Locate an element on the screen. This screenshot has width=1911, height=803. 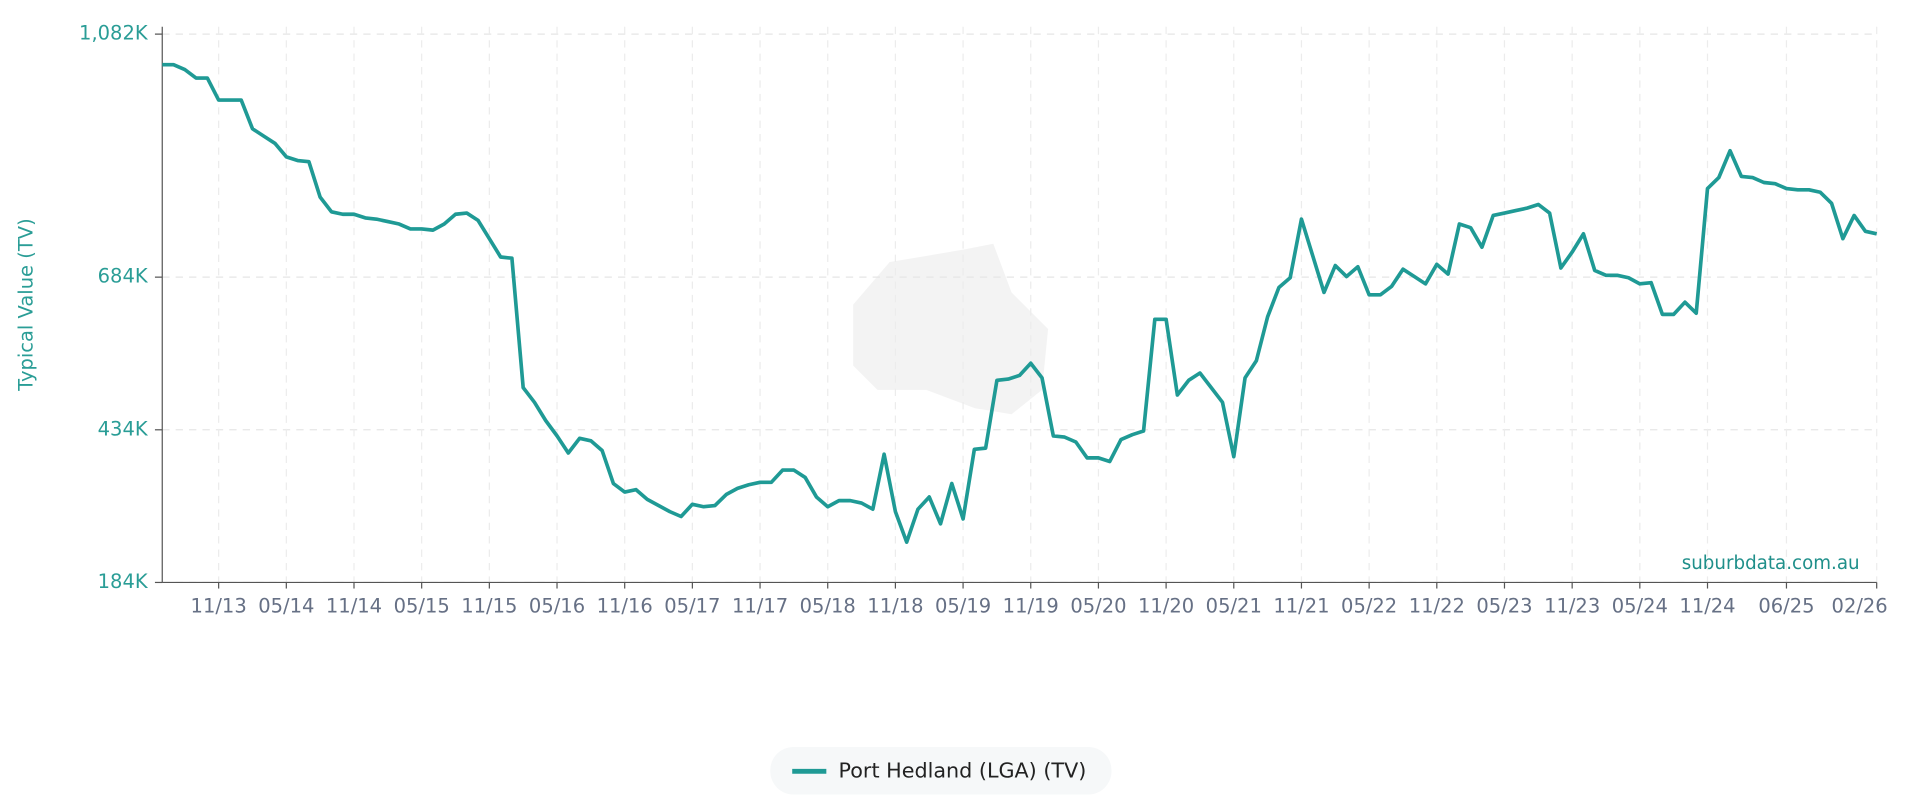
x-tick-label: 05/23 is located at coordinates (1504, 605).